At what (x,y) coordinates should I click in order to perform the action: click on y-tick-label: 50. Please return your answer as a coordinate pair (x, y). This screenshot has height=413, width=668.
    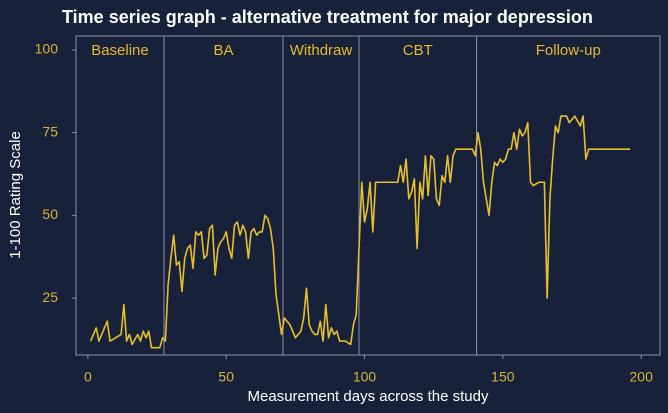
    Looking at the image, I should click on (50, 214).